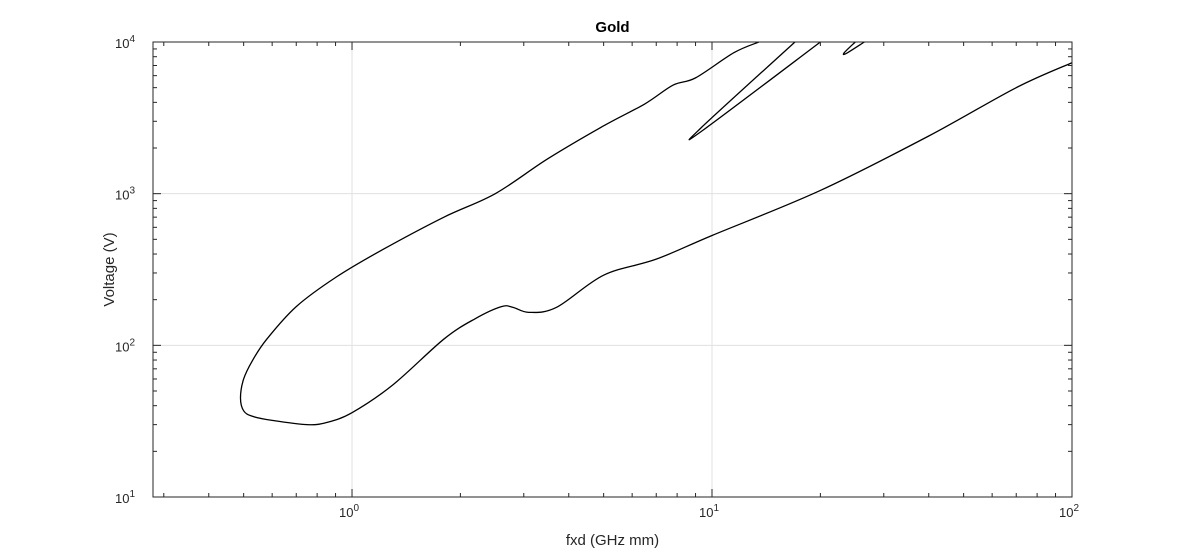 This screenshot has width=1184, height=560. Describe the element at coordinates (109, 269) in the screenshot. I see `y-axis-label: Voltage (V)` at that location.